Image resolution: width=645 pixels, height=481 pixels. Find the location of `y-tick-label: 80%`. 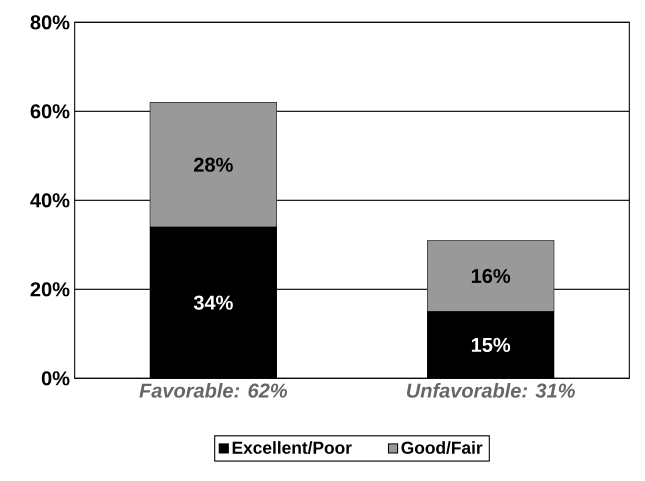

y-tick-label: 80% is located at coordinates (50, 22).